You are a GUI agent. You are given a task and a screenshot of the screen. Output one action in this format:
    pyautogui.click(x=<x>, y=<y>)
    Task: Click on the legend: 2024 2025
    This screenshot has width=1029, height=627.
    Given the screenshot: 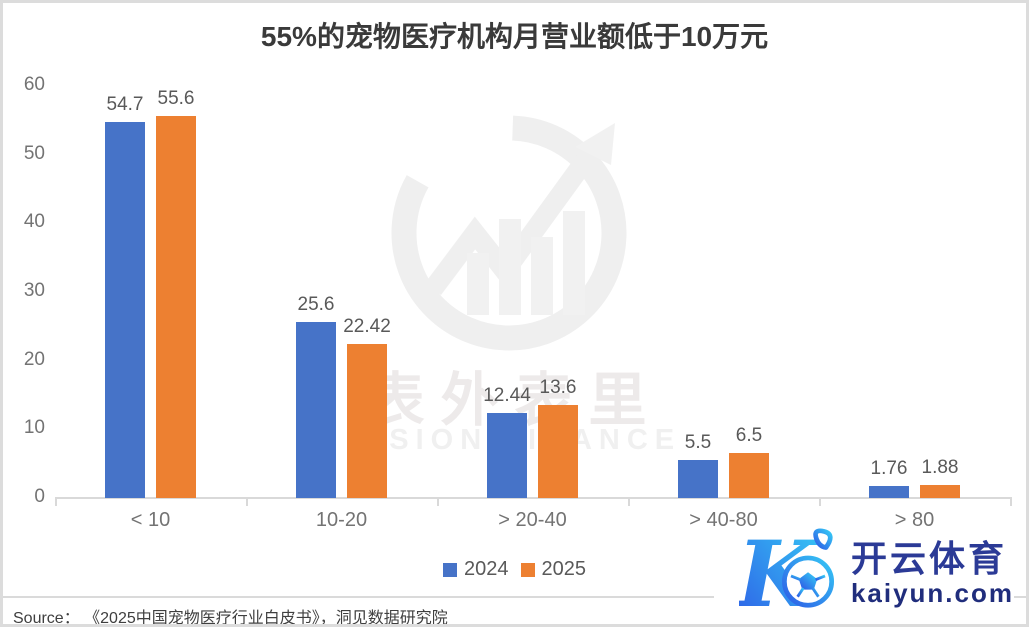 What is the action you would take?
    pyautogui.click(x=514, y=569)
    